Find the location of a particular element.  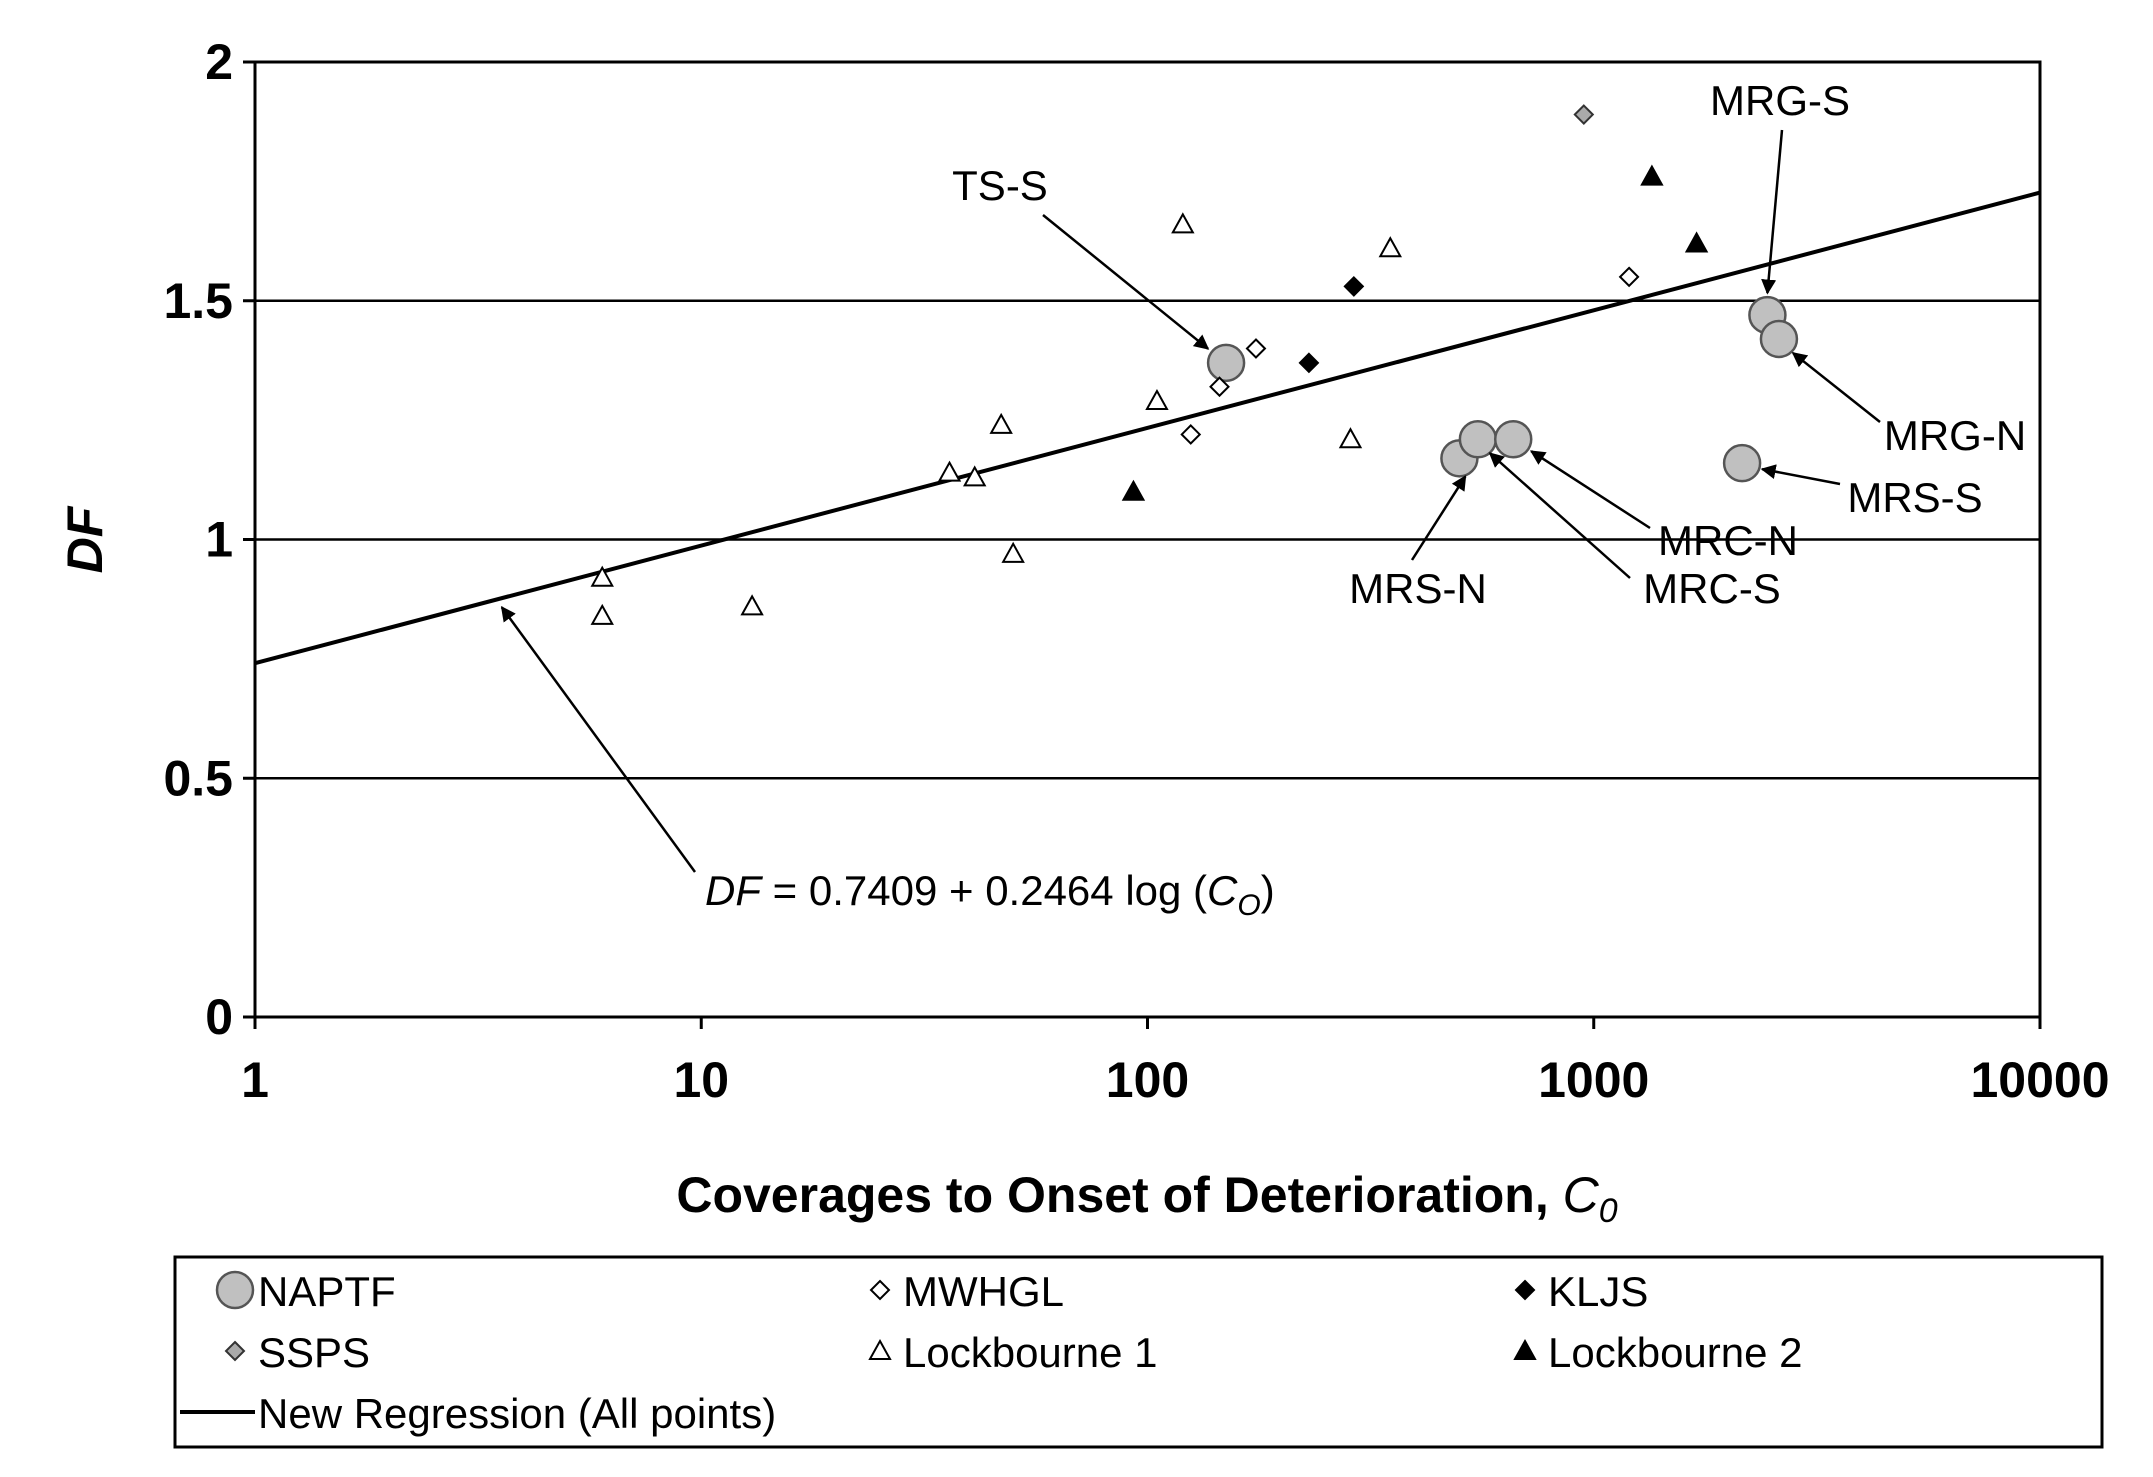

legend-marker-ssps is located at coordinates (235, 1351).